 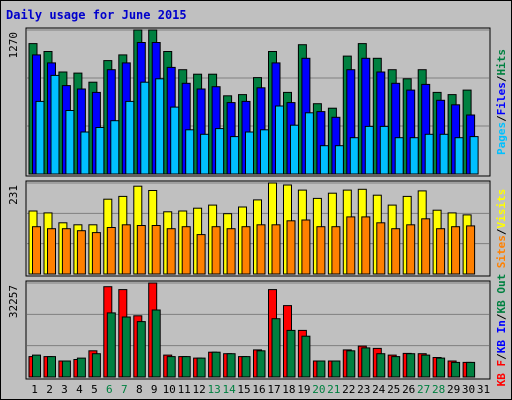 I want to click on x-tick-label: 19, so click(x=303, y=389).